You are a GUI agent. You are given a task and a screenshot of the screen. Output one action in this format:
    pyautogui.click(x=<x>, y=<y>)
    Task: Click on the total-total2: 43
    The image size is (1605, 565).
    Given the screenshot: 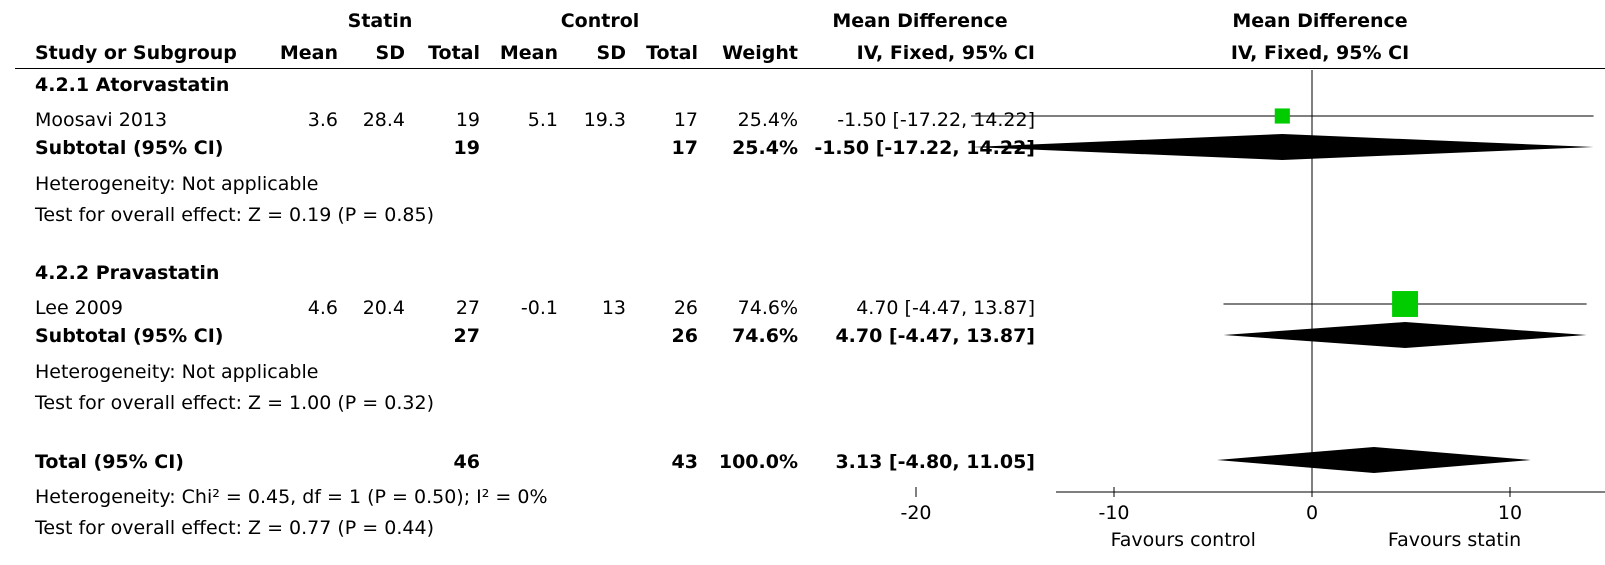 What is the action you would take?
    pyautogui.click(x=684, y=462)
    